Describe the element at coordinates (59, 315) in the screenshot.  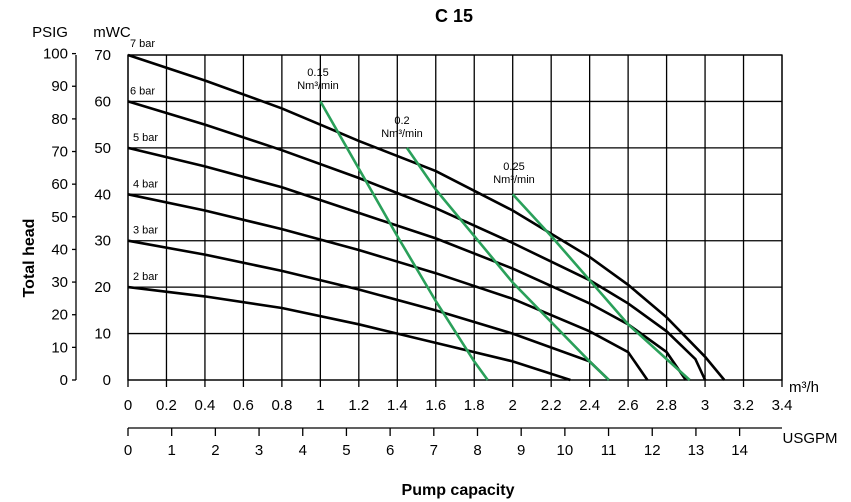
I see `psig-tick-label: 20` at that location.